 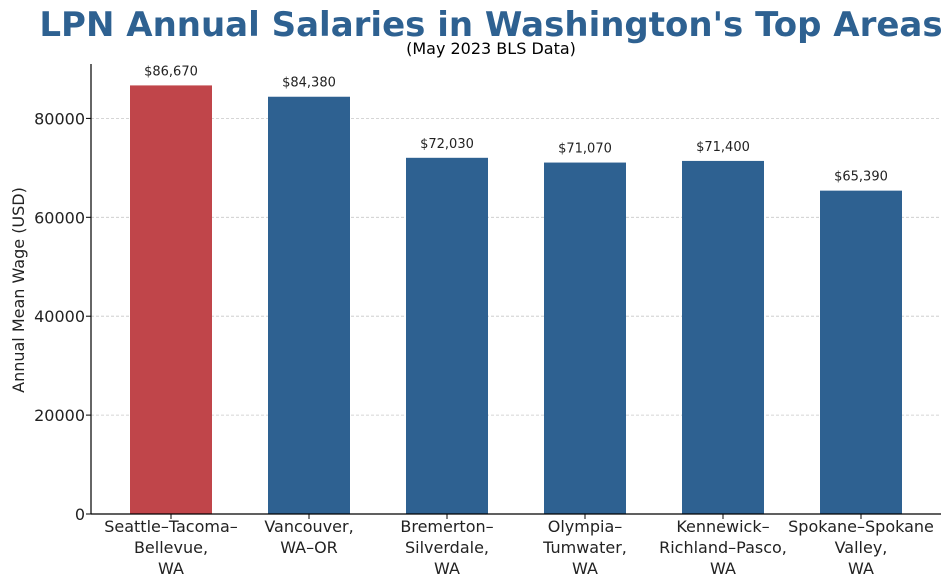 I want to click on y-tick-label: 60000, so click(x=59, y=217).